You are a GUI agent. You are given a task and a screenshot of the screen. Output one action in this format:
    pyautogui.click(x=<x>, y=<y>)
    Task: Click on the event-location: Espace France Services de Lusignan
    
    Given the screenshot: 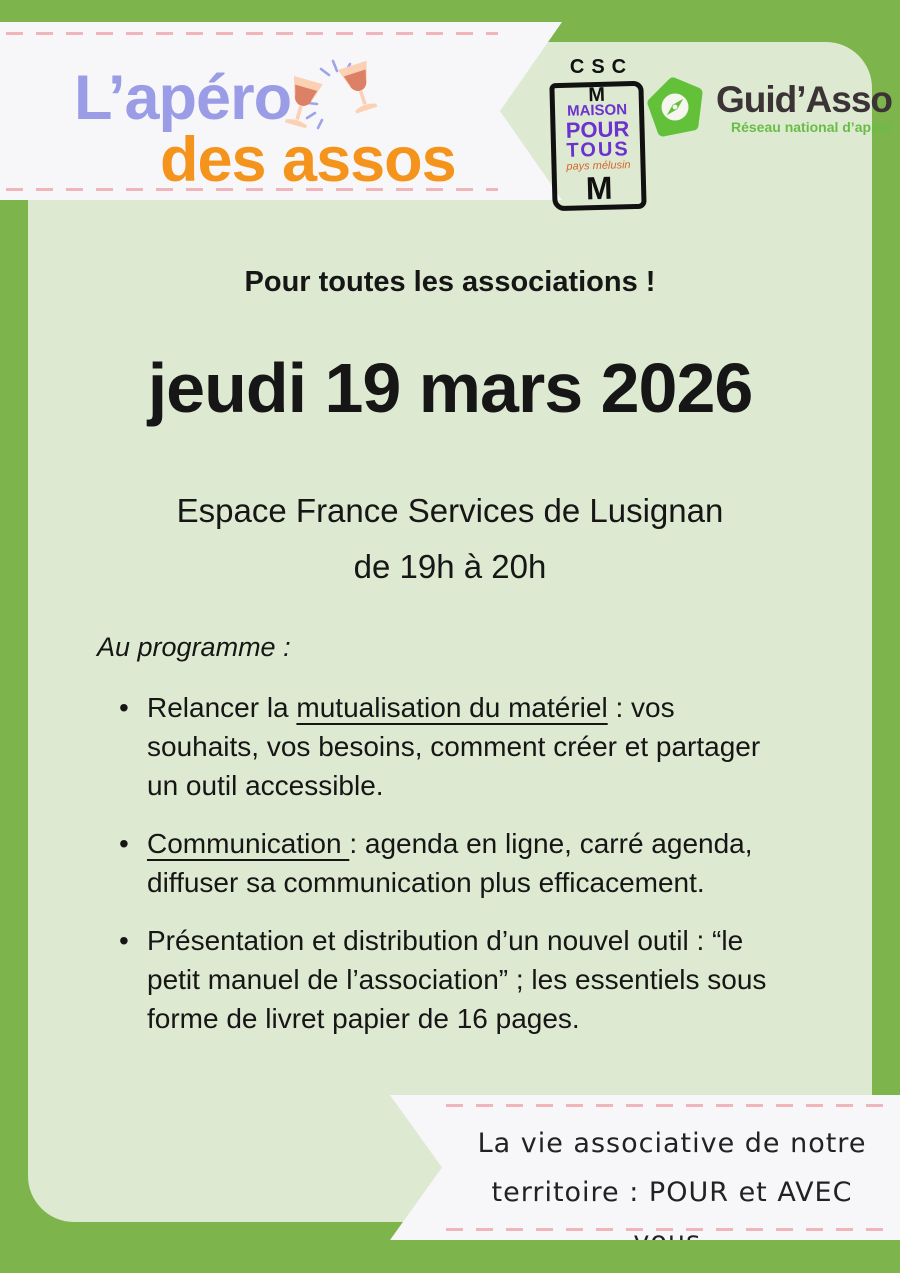 What is the action you would take?
    pyautogui.click(x=450, y=510)
    